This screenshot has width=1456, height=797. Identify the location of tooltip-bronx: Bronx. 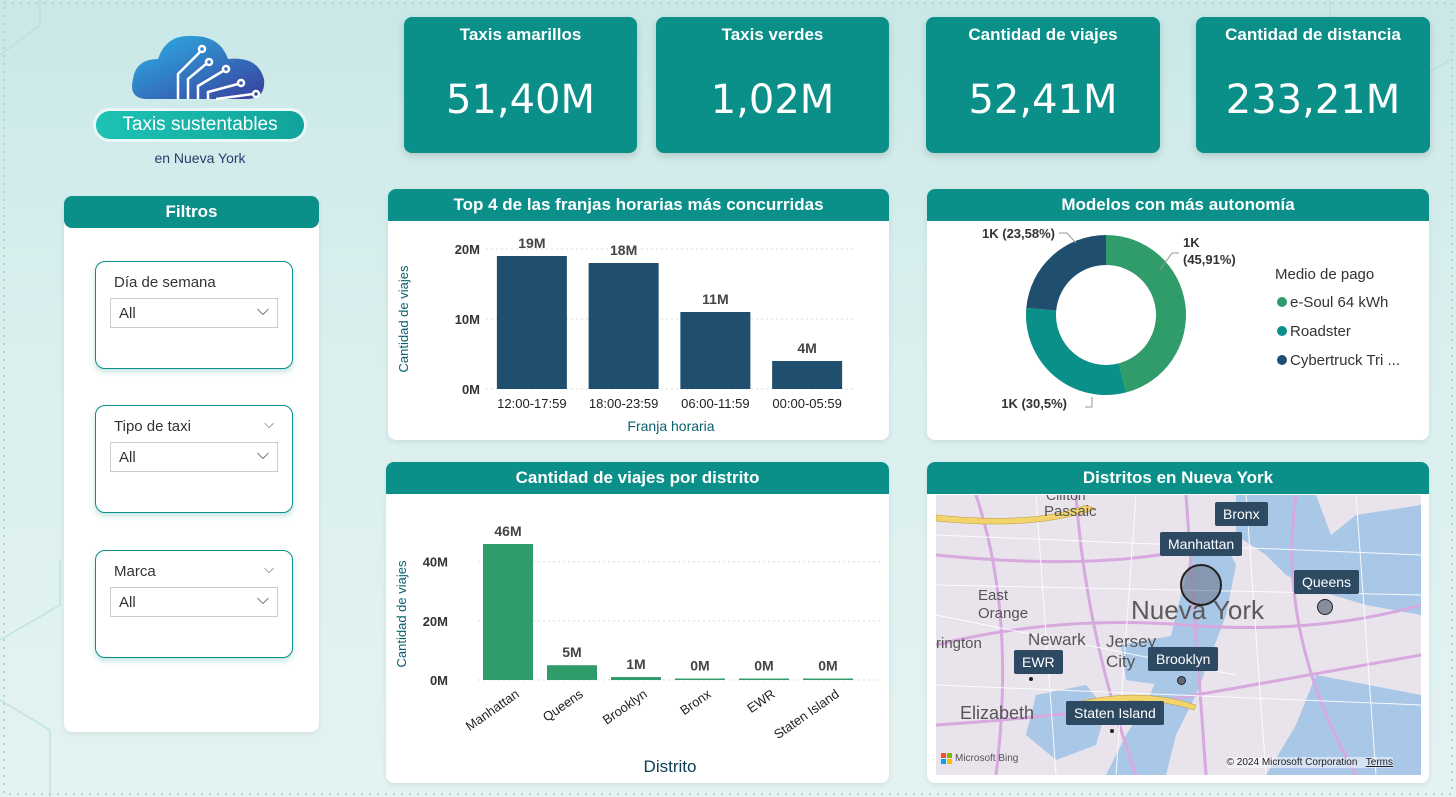
(1241, 514).